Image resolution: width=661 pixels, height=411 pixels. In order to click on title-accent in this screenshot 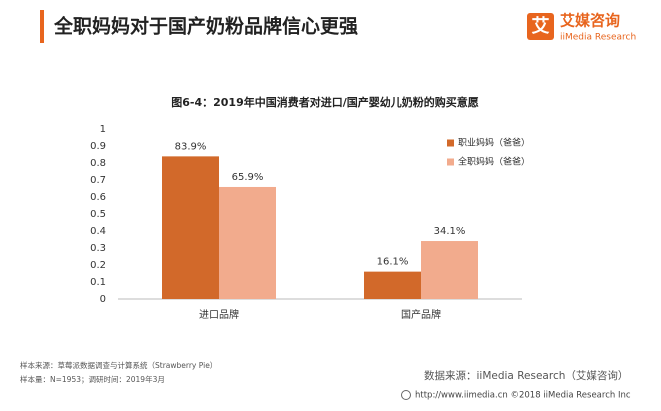, I will do `click(42, 26)`.